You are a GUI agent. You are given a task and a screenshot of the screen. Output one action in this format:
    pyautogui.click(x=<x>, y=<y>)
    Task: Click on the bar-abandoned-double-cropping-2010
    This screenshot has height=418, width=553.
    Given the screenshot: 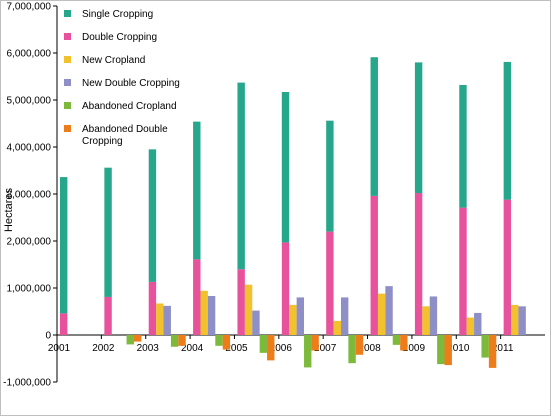 What is the action you would take?
    pyautogui.click(x=492, y=351)
    